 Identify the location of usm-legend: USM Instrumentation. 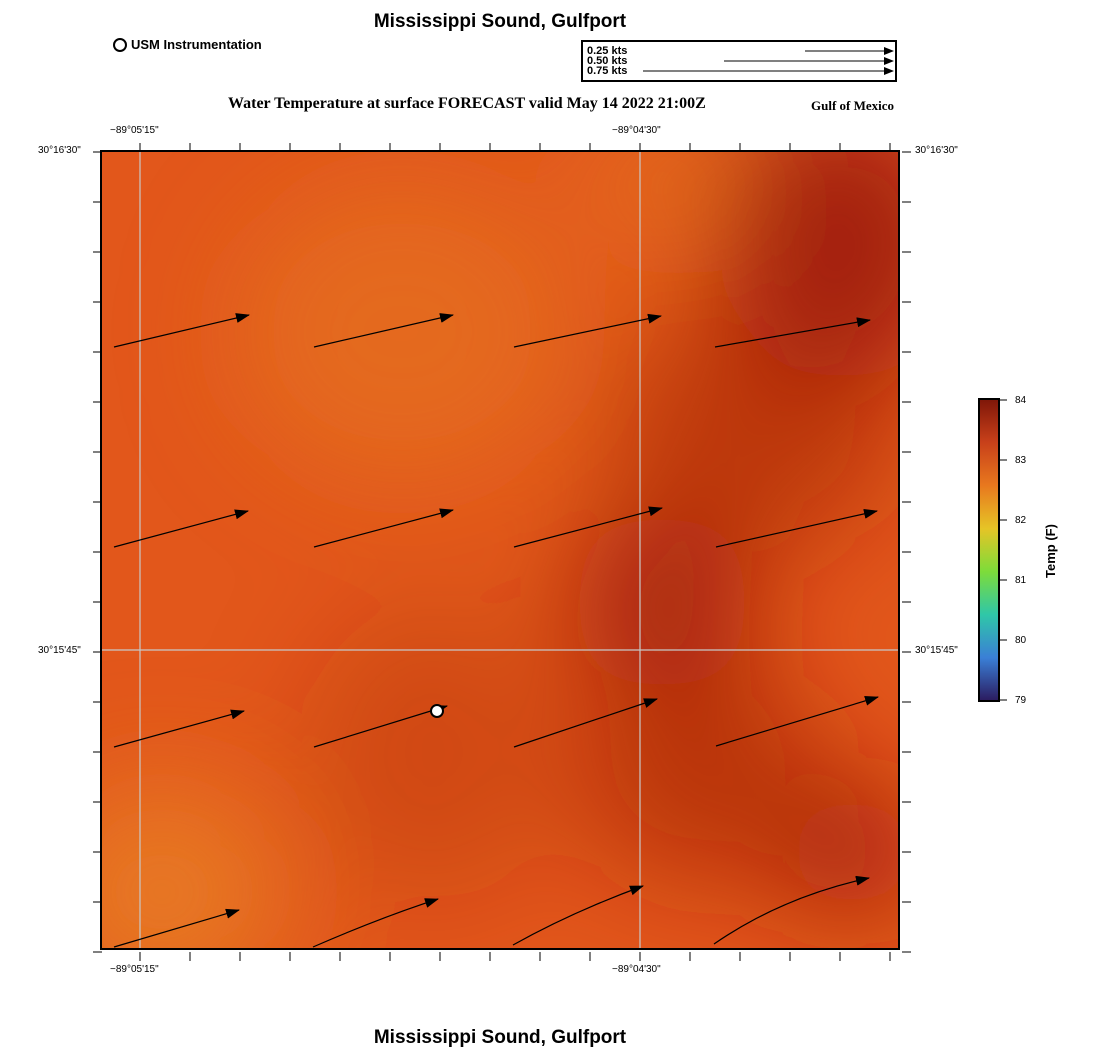
(187, 44).